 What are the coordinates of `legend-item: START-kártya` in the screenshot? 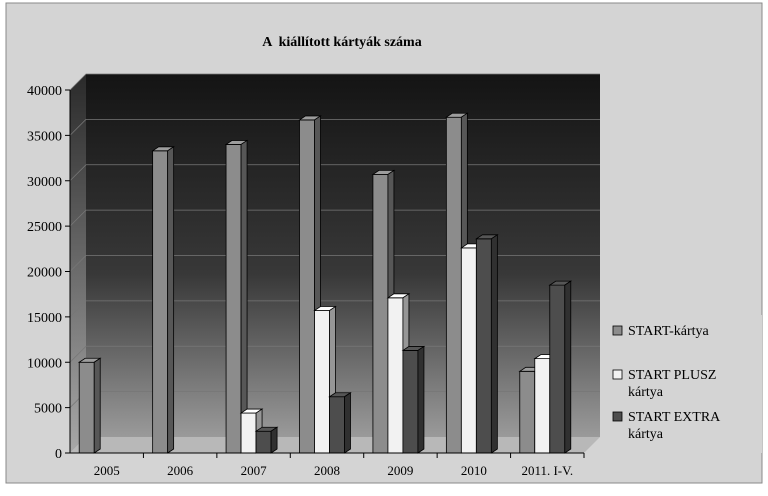 It's located at (661, 331).